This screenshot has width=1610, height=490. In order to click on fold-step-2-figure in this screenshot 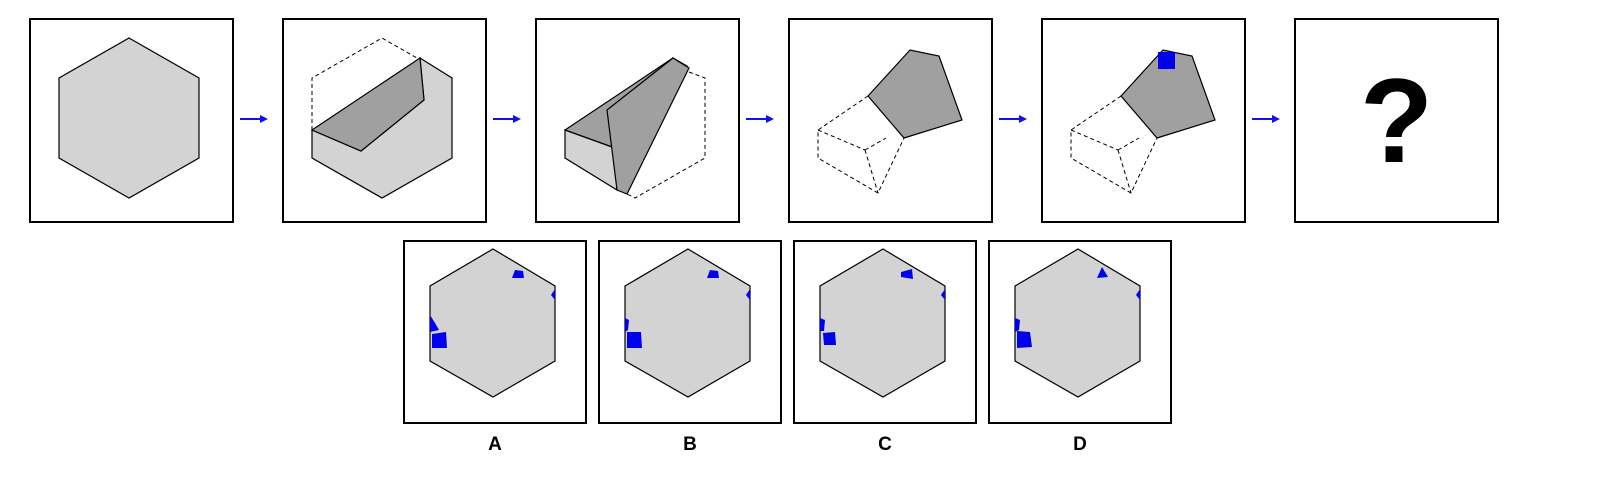, I will do `click(634, 128)`.